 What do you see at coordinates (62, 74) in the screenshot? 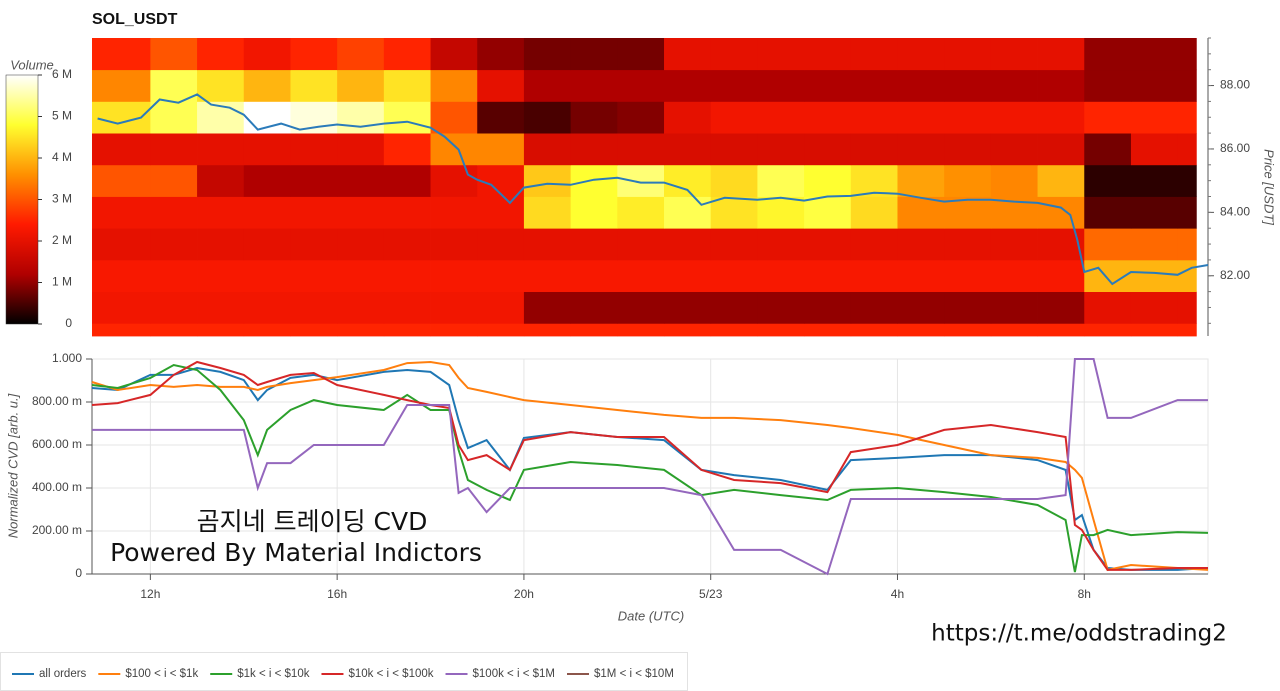
I see `colorbar-tick-label: 6 M` at bounding box center [62, 74].